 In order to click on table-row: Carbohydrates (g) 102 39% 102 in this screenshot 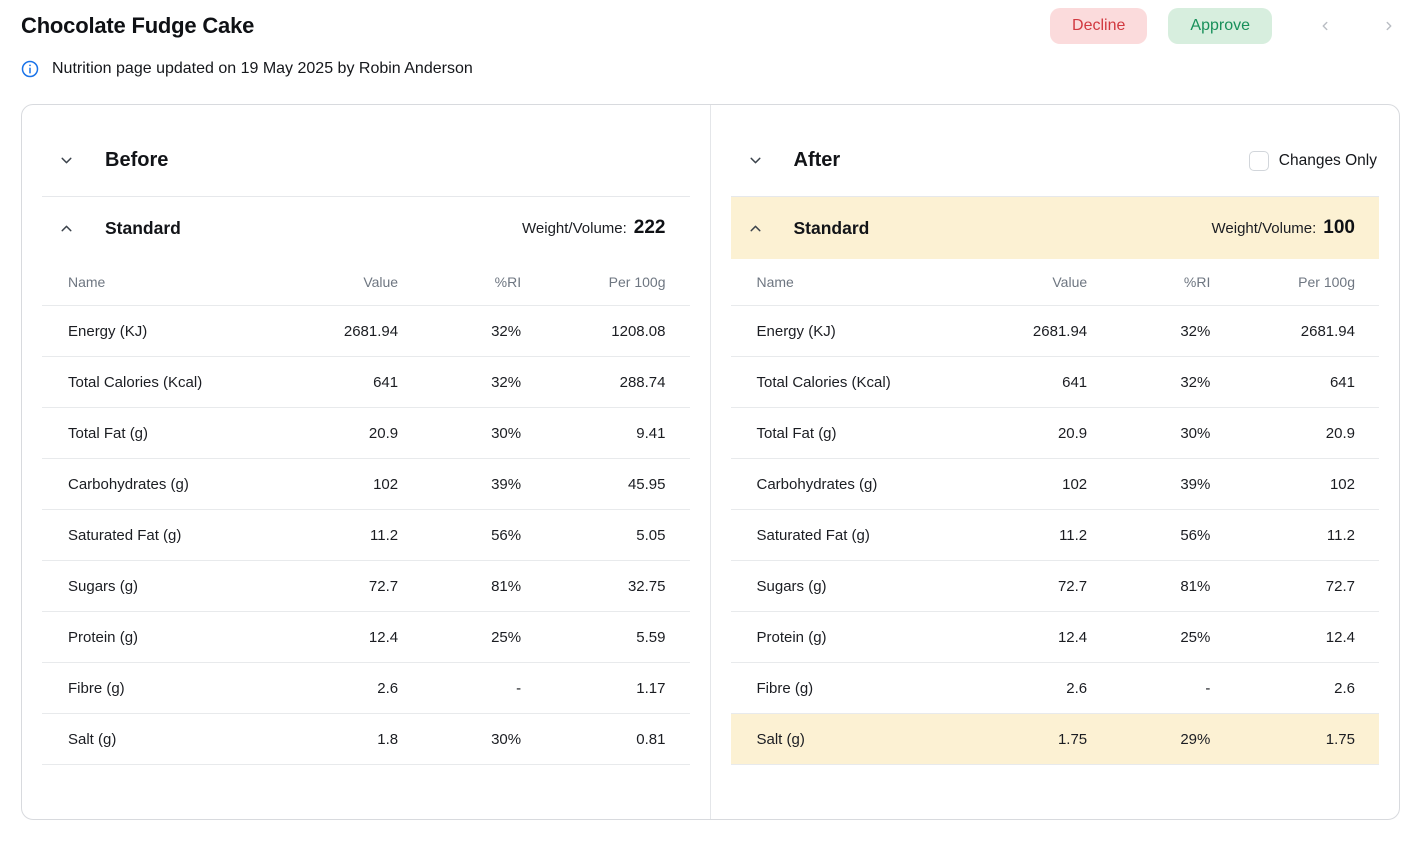, I will do `click(1054, 484)`.